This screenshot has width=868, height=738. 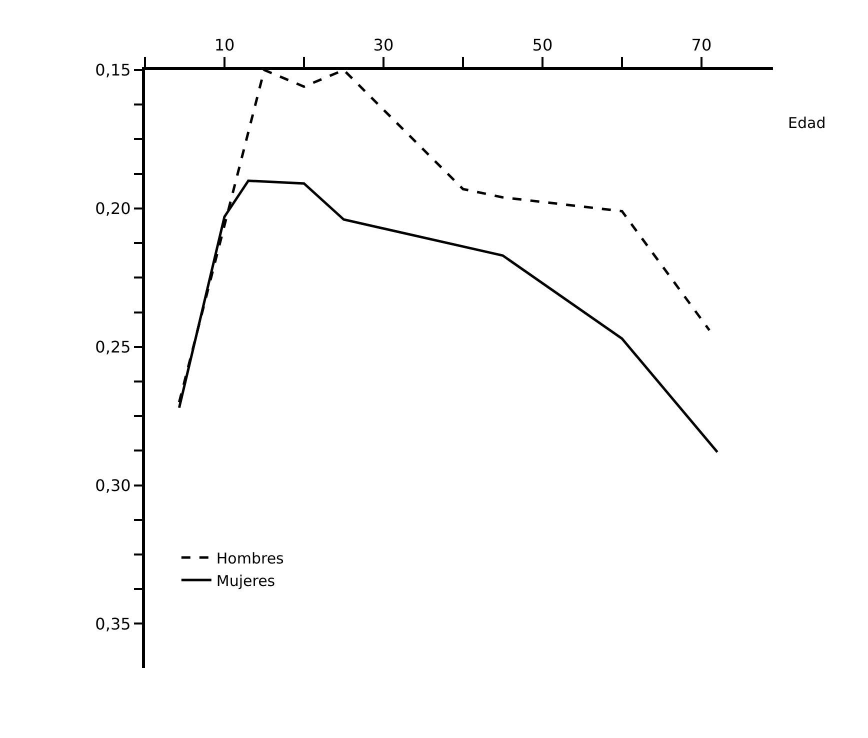 I want to click on y-tick-label: 0,35, so click(x=113, y=624).